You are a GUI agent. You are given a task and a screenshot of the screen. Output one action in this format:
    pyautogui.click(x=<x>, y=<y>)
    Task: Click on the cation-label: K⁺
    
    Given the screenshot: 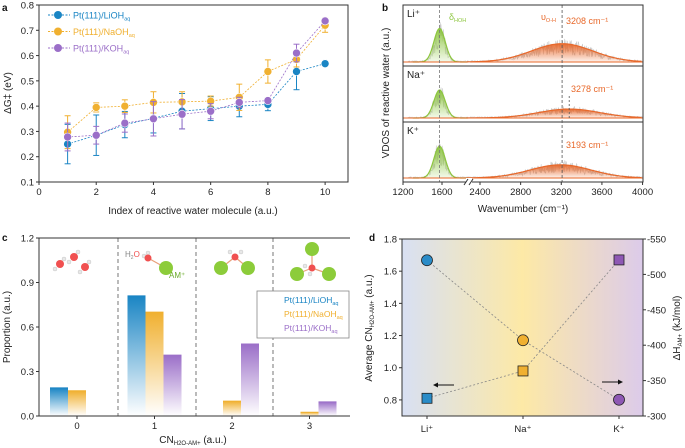 What is the action you would take?
    pyautogui.click(x=413, y=131)
    